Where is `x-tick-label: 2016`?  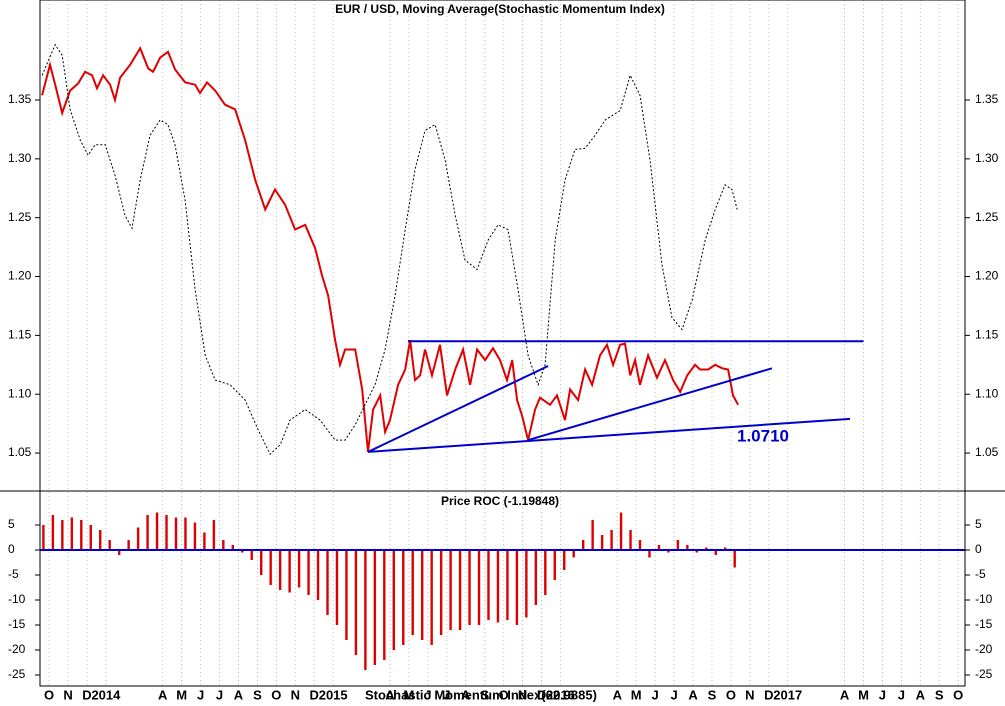
x-tick-label: 2016 is located at coordinates (560, 694).